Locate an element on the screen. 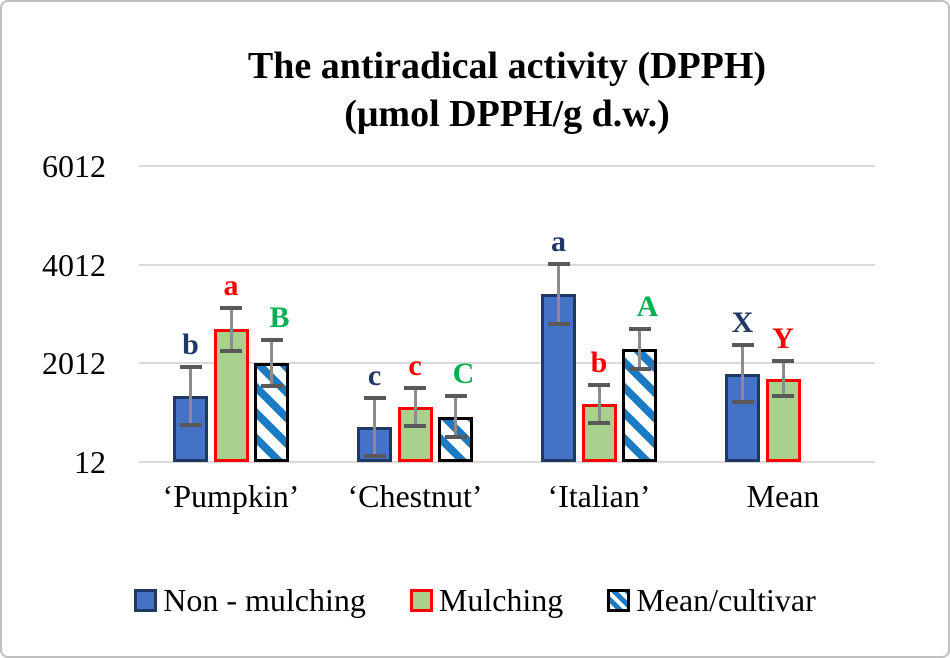 The height and width of the screenshot is (658, 950). significance-letter-italian-non-mulching: a is located at coordinates (558, 241).